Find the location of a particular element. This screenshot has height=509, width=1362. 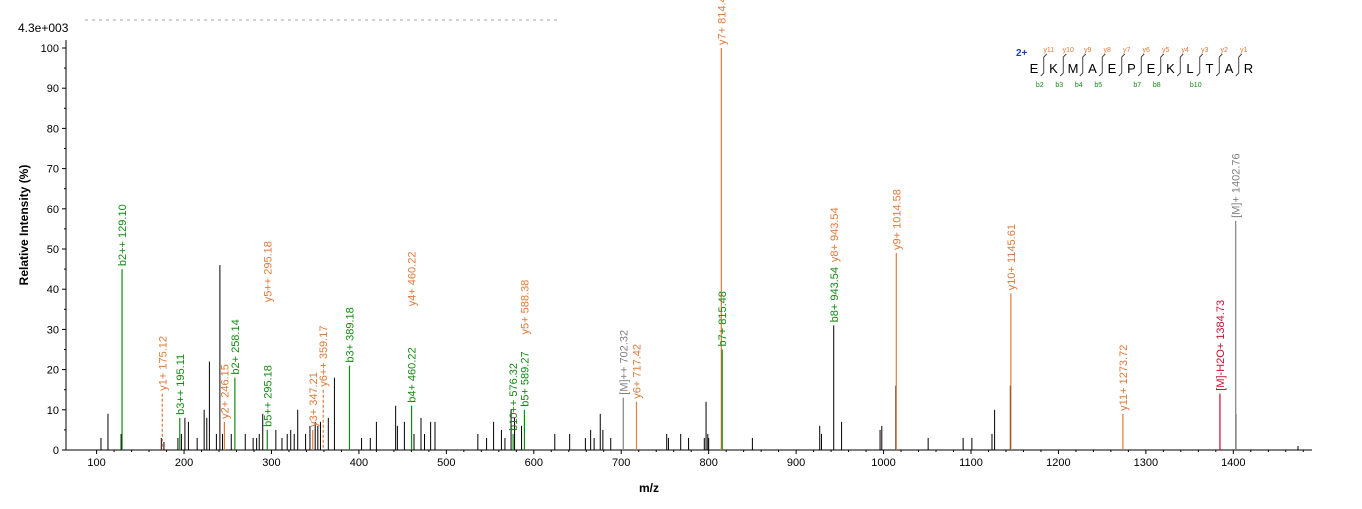

peak-label: y7+ 814.46 is located at coordinates (722, 22).